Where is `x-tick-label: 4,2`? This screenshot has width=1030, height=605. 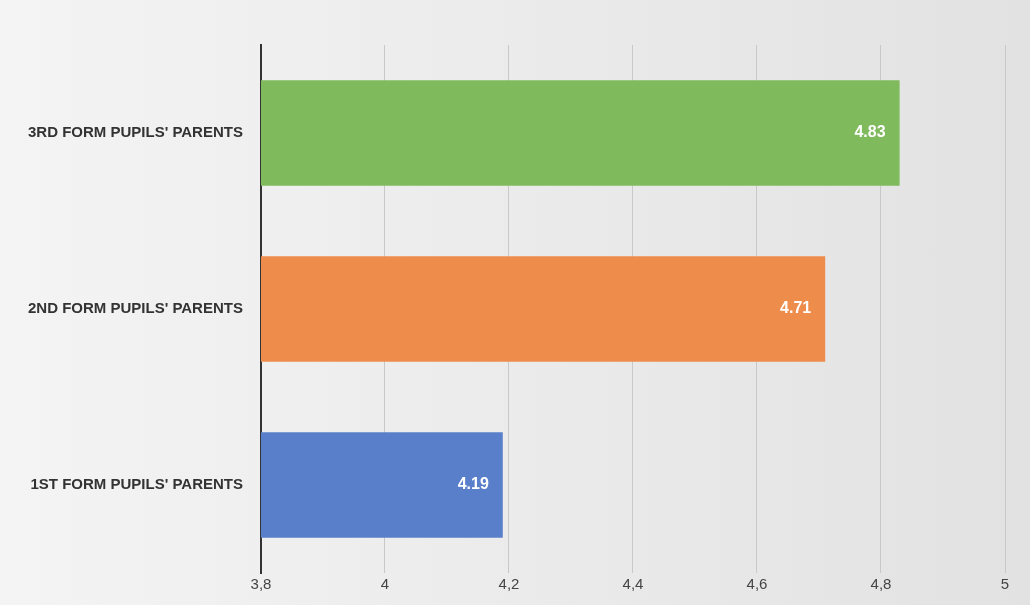 x-tick-label: 4,2 is located at coordinates (509, 584).